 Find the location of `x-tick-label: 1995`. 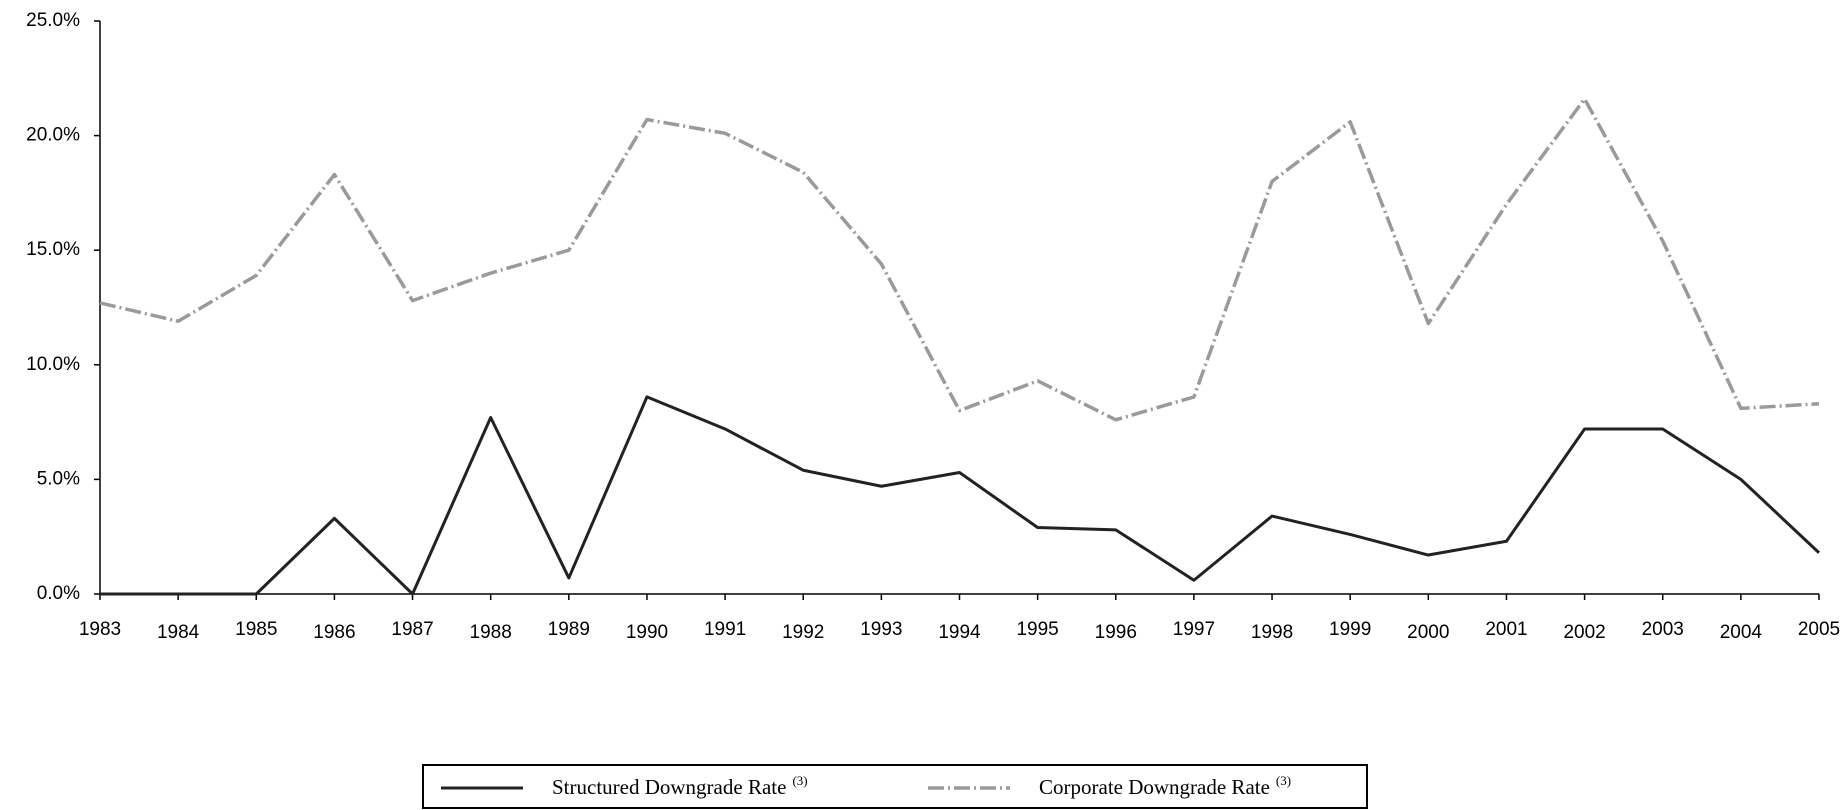

x-tick-label: 1995 is located at coordinates (1037, 629).